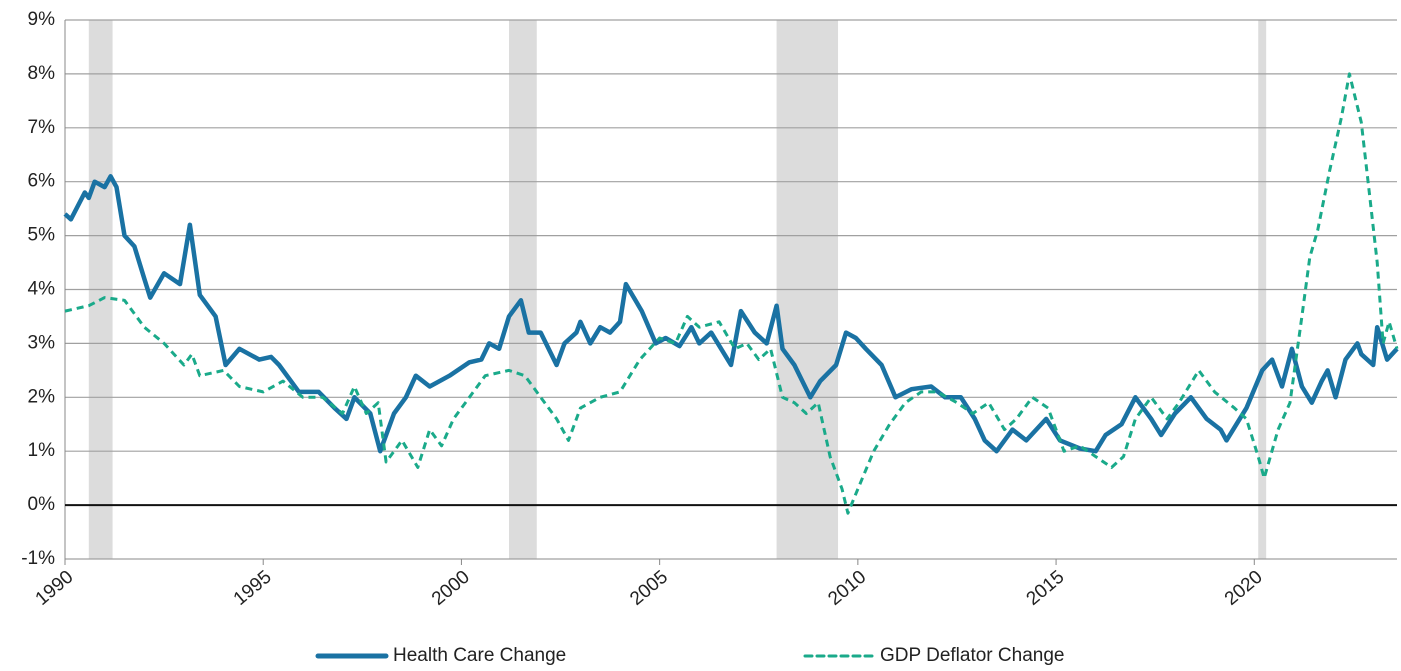 The height and width of the screenshot is (671, 1401). Describe the element at coordinates (451, 588) in the screenshot. I see `x-tick-label: 2000` at that location.